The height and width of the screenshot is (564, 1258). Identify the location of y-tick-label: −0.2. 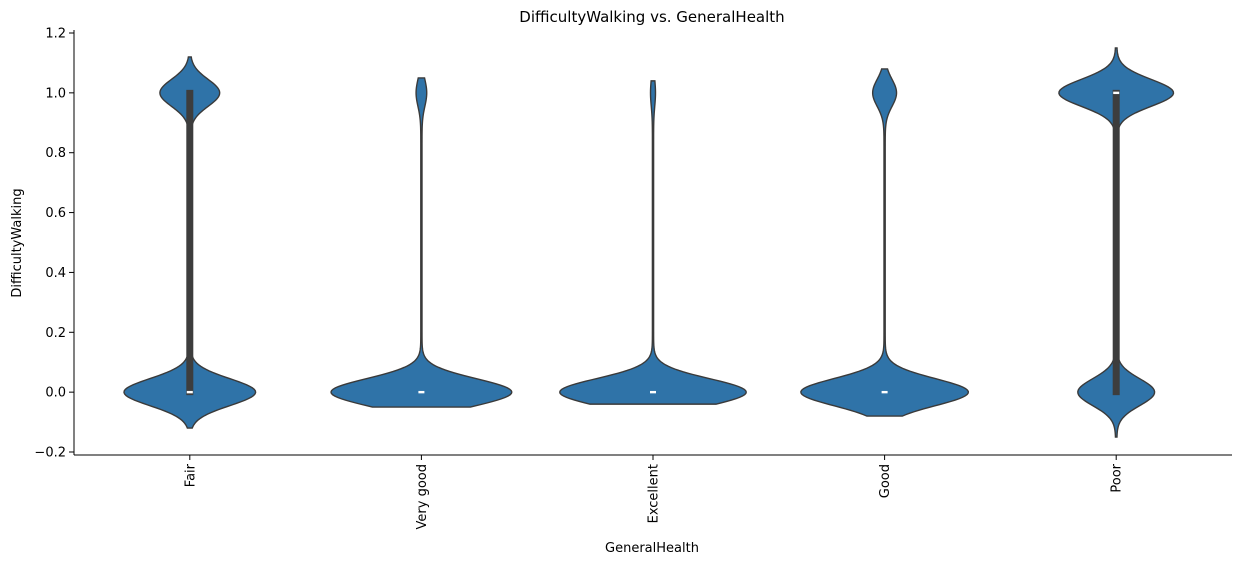
(50, 453).